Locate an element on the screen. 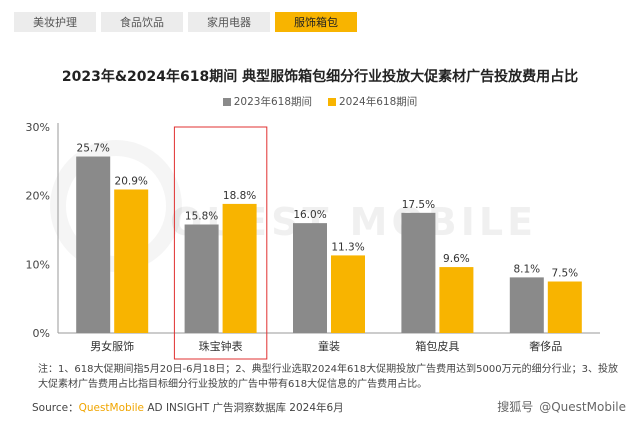 This screenshot has height=423, width=640. data-label: 20.9% is located at coordinates (131, 181).